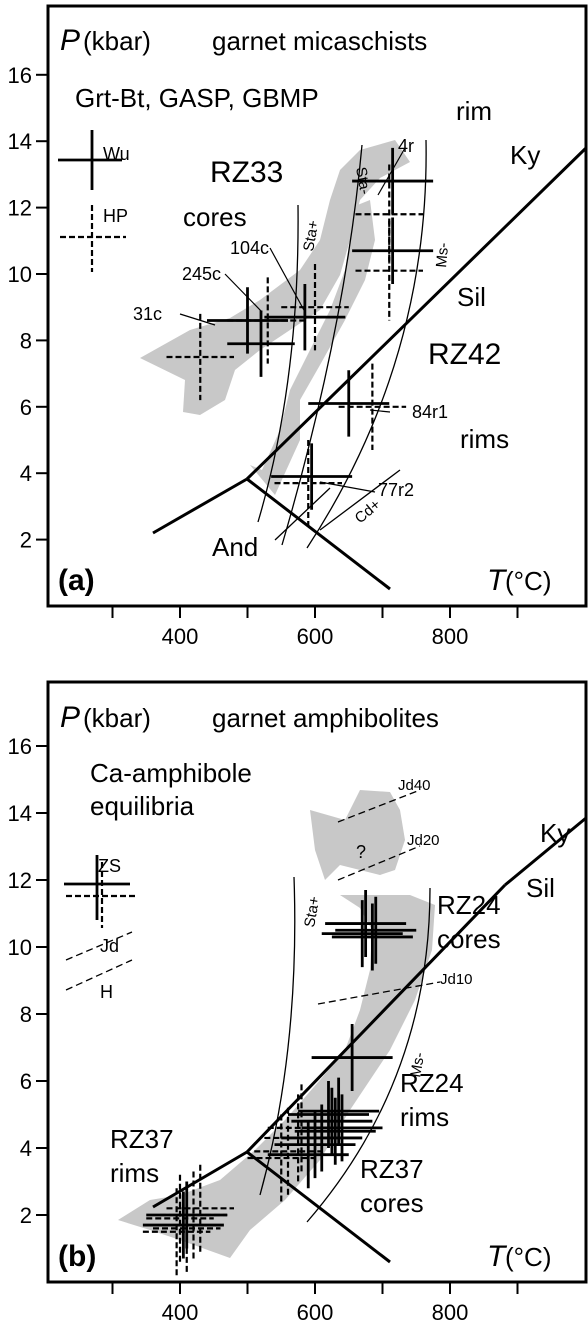  I want to click on legend-h-line, so click(99, 975).